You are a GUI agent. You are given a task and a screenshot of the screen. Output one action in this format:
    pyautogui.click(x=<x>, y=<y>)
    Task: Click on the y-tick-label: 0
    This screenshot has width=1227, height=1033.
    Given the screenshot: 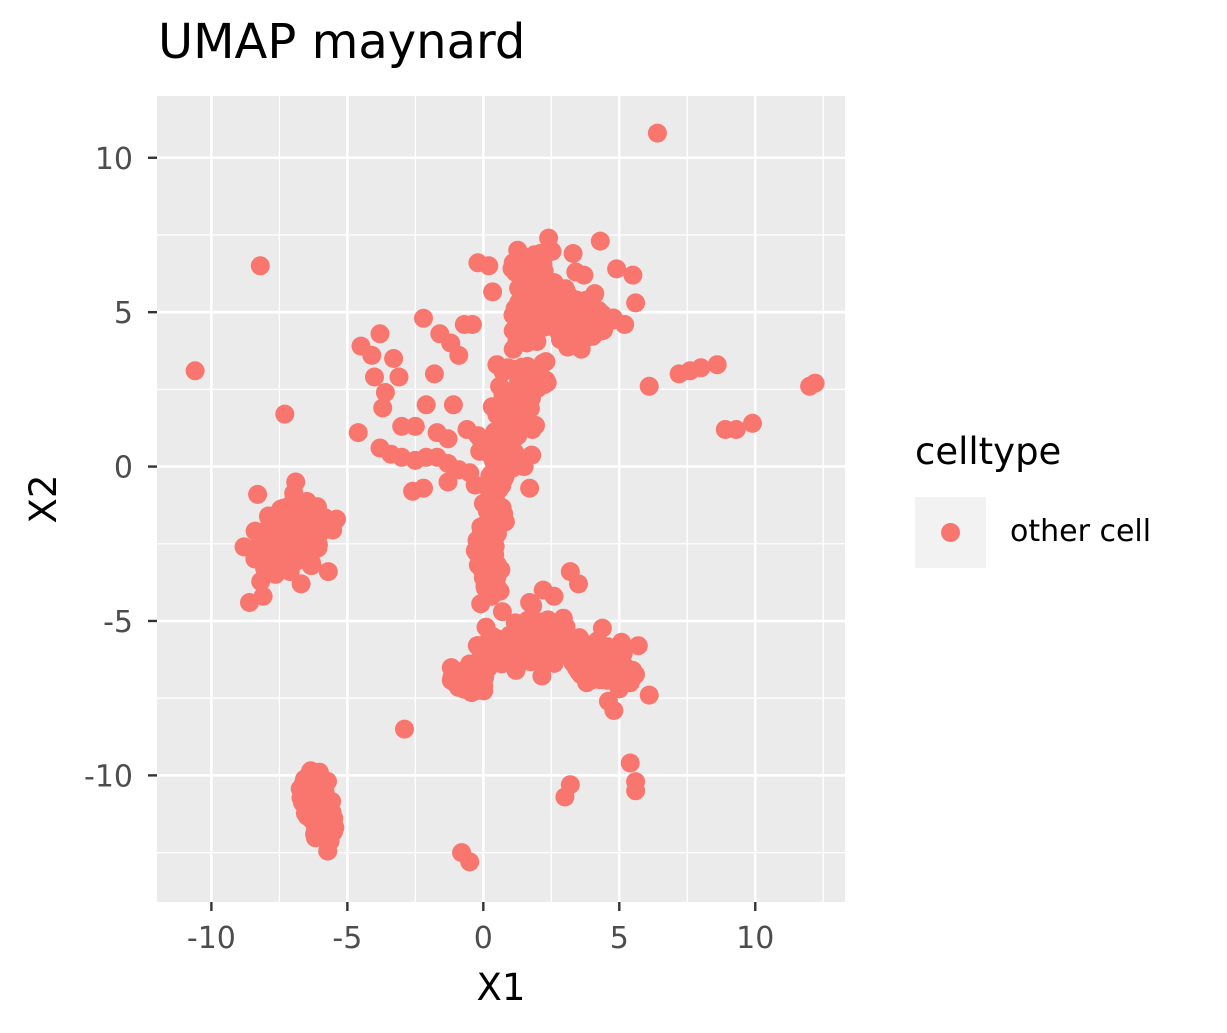 What is the action you would take?
    pyautogui.click(x=123, y=468)
    